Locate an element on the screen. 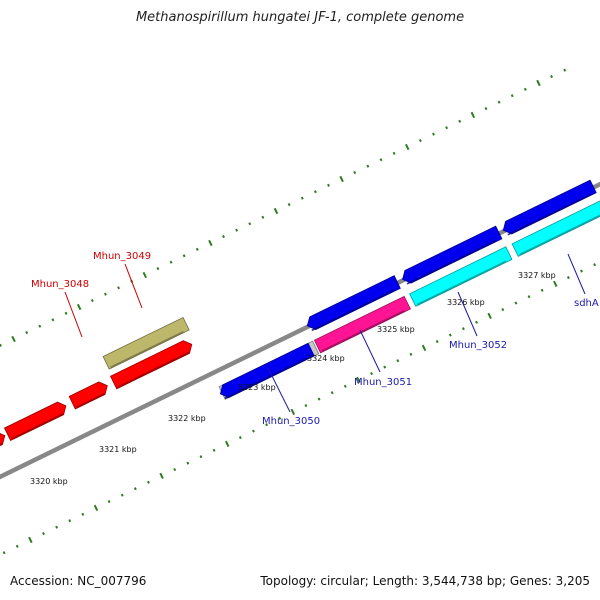 This screenshot has height=600, width=600. scale-tick-label: 3326 kbp is located at coordinates (466, 302).